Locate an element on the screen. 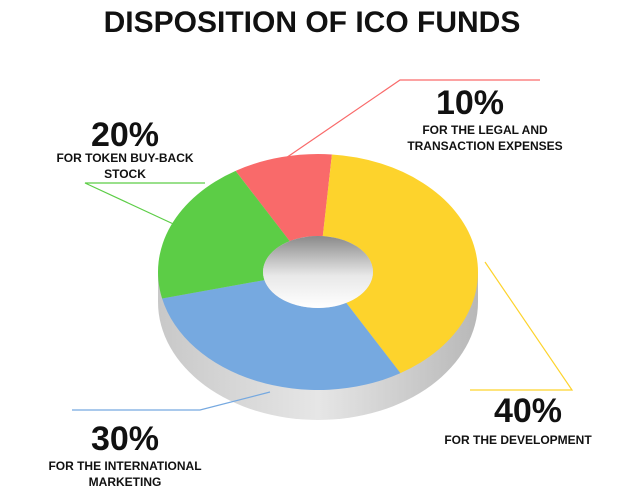 The height and width of the screenshot is (500, 624). data-label: 40% is located at coordinates (528, 411).